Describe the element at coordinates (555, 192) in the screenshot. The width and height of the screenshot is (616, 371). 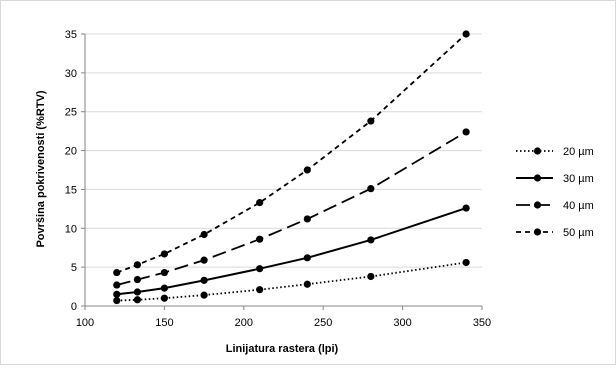
I see `legend: 20 µm 30 µm 40 µm 50 µm` at that location.